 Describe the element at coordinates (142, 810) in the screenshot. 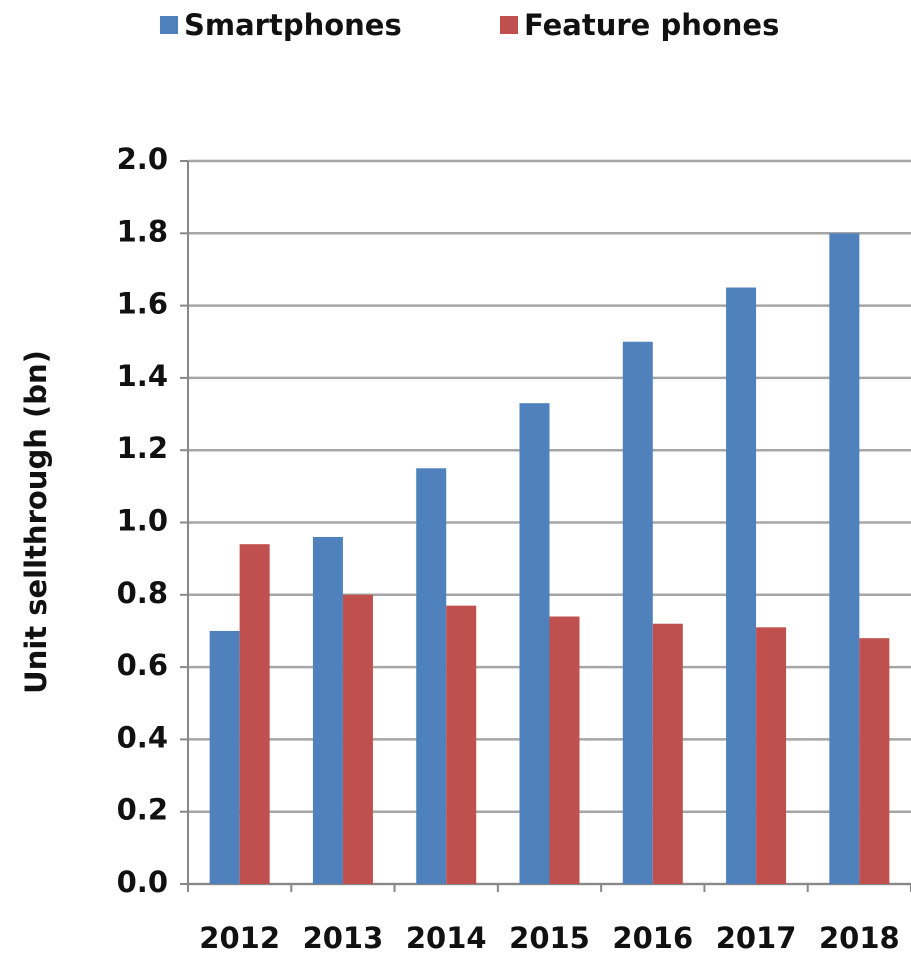

I see `y-tick-label: 0.2` at that location.